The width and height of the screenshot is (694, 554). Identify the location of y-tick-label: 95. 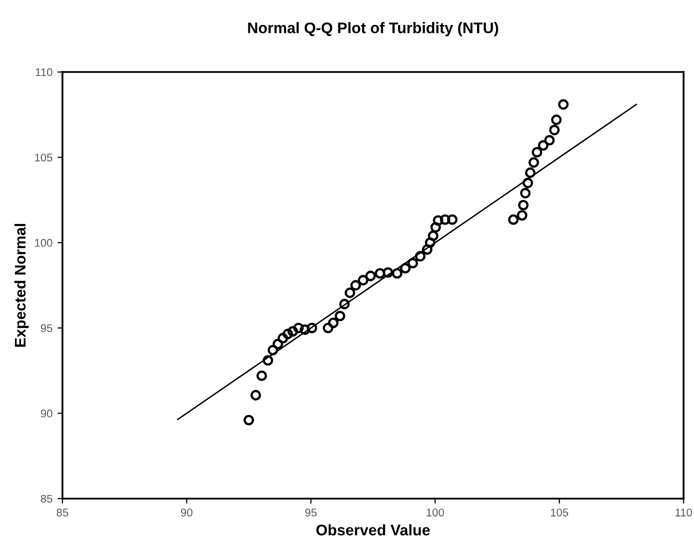
(46, 328).